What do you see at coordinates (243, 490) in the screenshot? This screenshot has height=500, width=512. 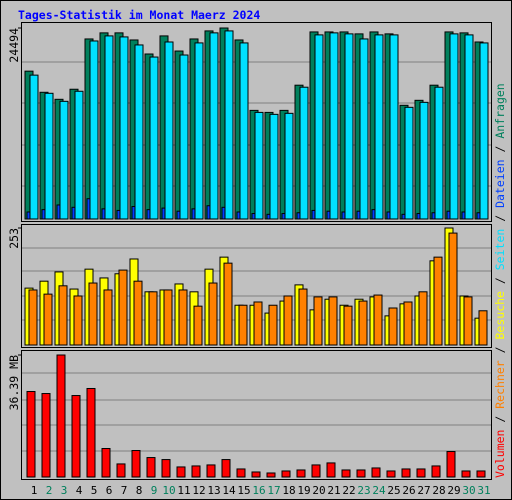 I see `x-tick-label: 15` at bounding box center [243, 490].